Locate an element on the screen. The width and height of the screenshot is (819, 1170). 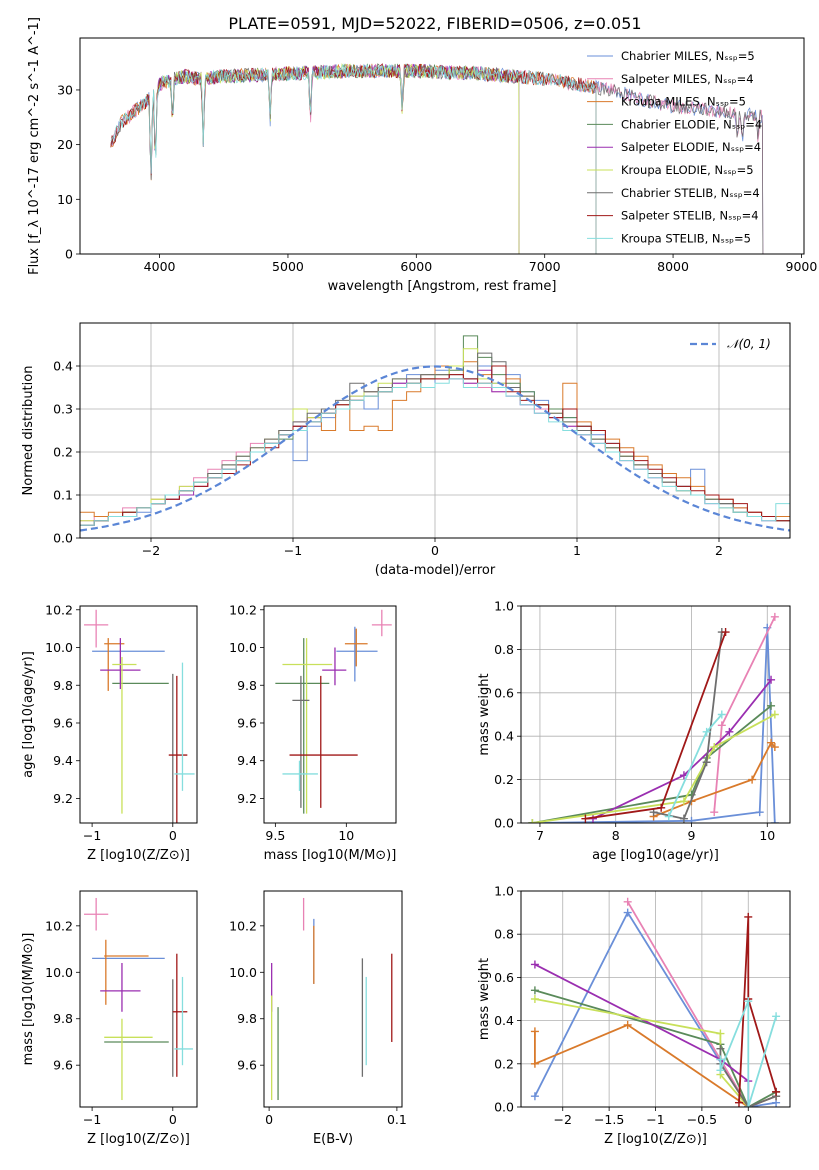
legend-label: Chabrier STELIB, Nₛₛₚ=4 is located at coordinates (690, 193).